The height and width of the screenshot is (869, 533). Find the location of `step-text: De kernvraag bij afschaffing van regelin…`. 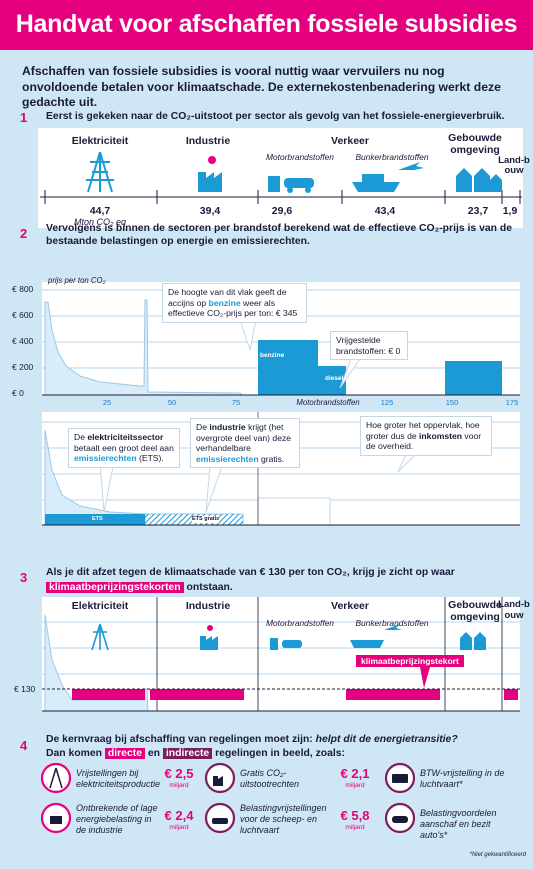

step-text: De kernvraag bij afschaffing van regelin… is located at coordinates (281, 747).